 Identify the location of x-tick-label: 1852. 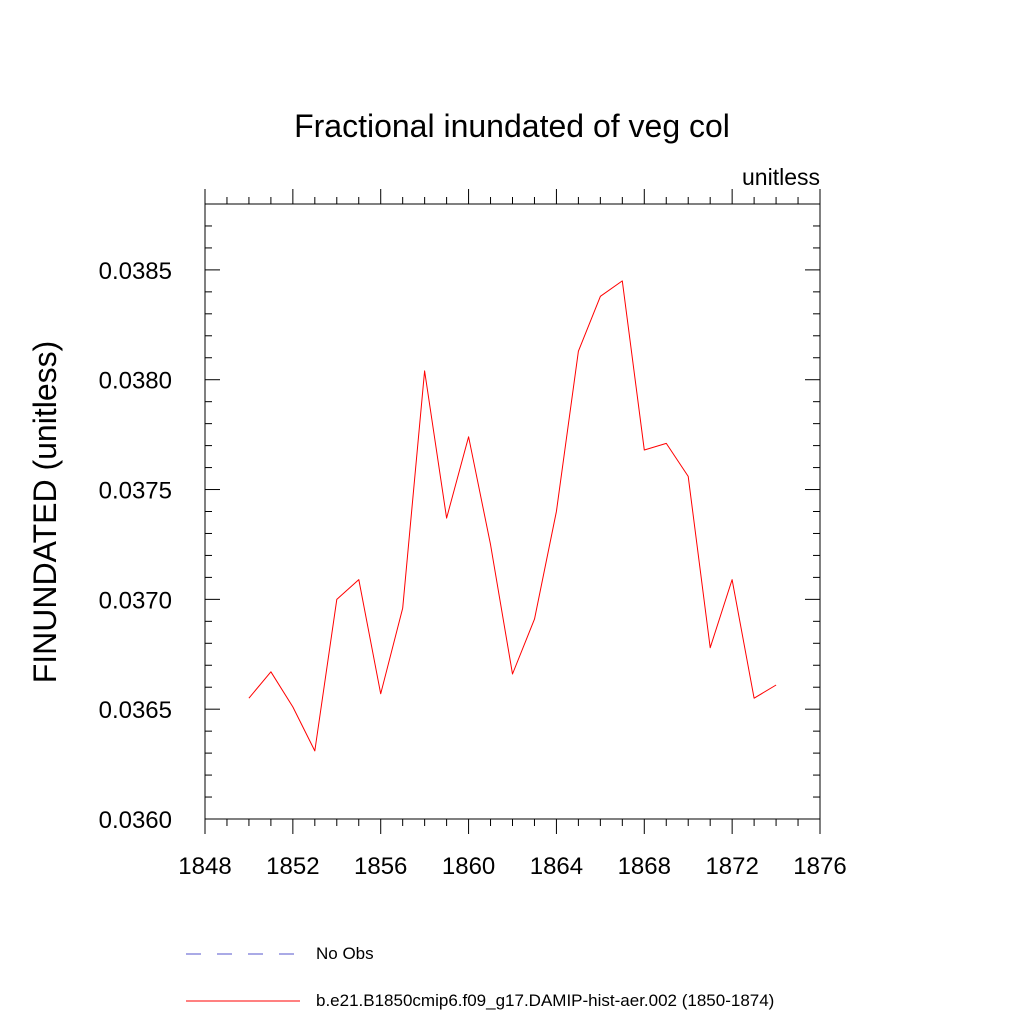
(292, 866).